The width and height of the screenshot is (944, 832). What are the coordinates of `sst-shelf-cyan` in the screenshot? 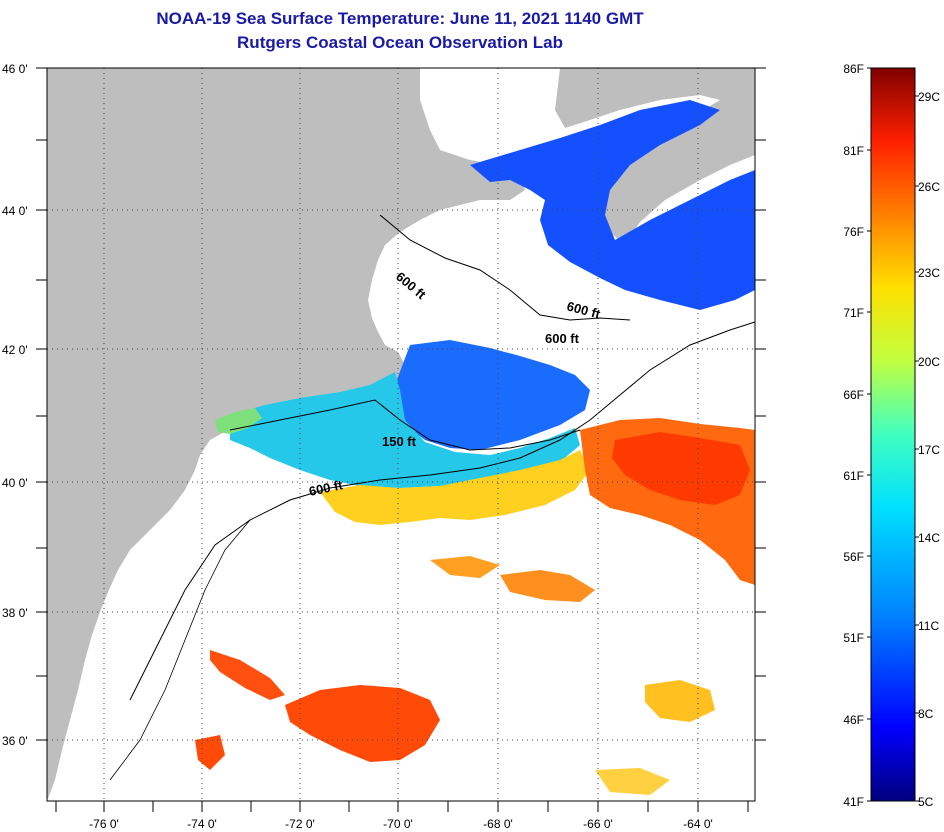 It's located at (405, 430).